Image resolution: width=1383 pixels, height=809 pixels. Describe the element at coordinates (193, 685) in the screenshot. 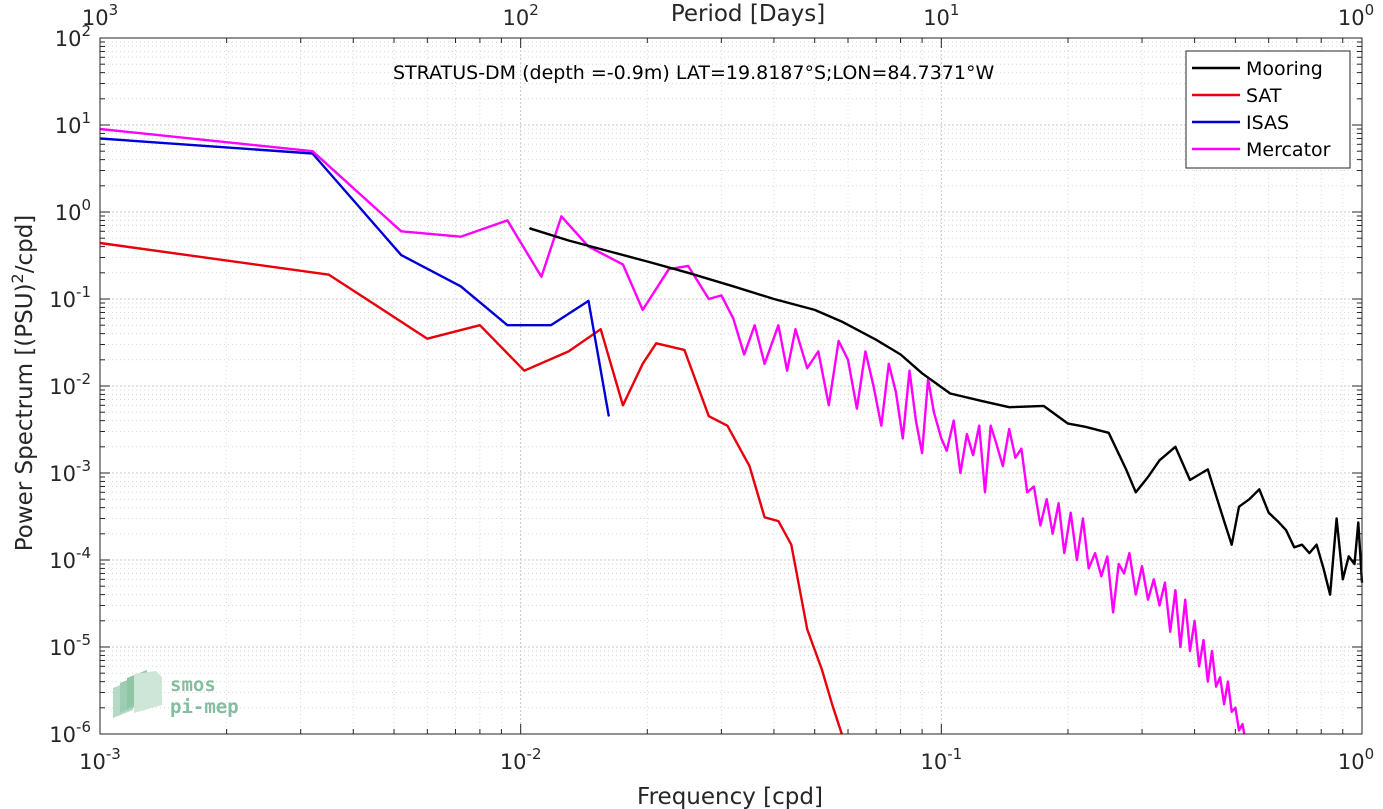

I see `watermark-smos: smos` at that location.